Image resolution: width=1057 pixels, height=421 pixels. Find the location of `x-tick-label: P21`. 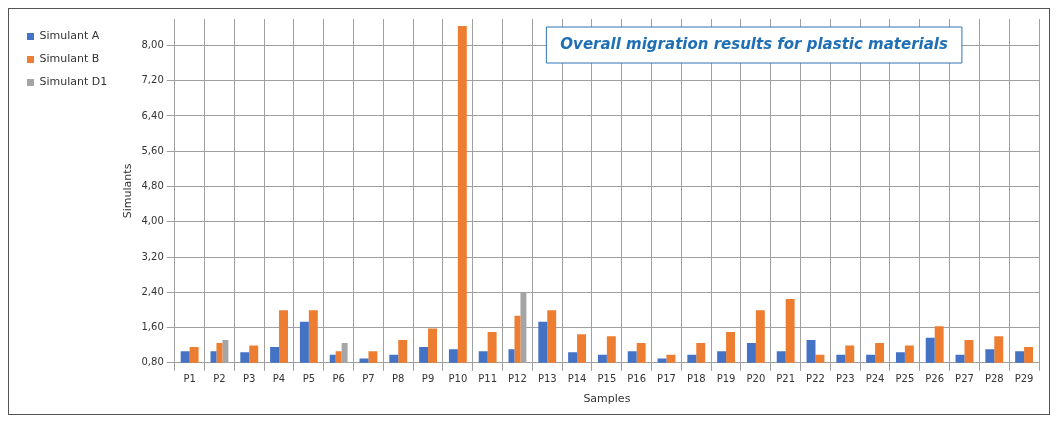

x-tick-label: P21 is located at coordinates (786, 379).